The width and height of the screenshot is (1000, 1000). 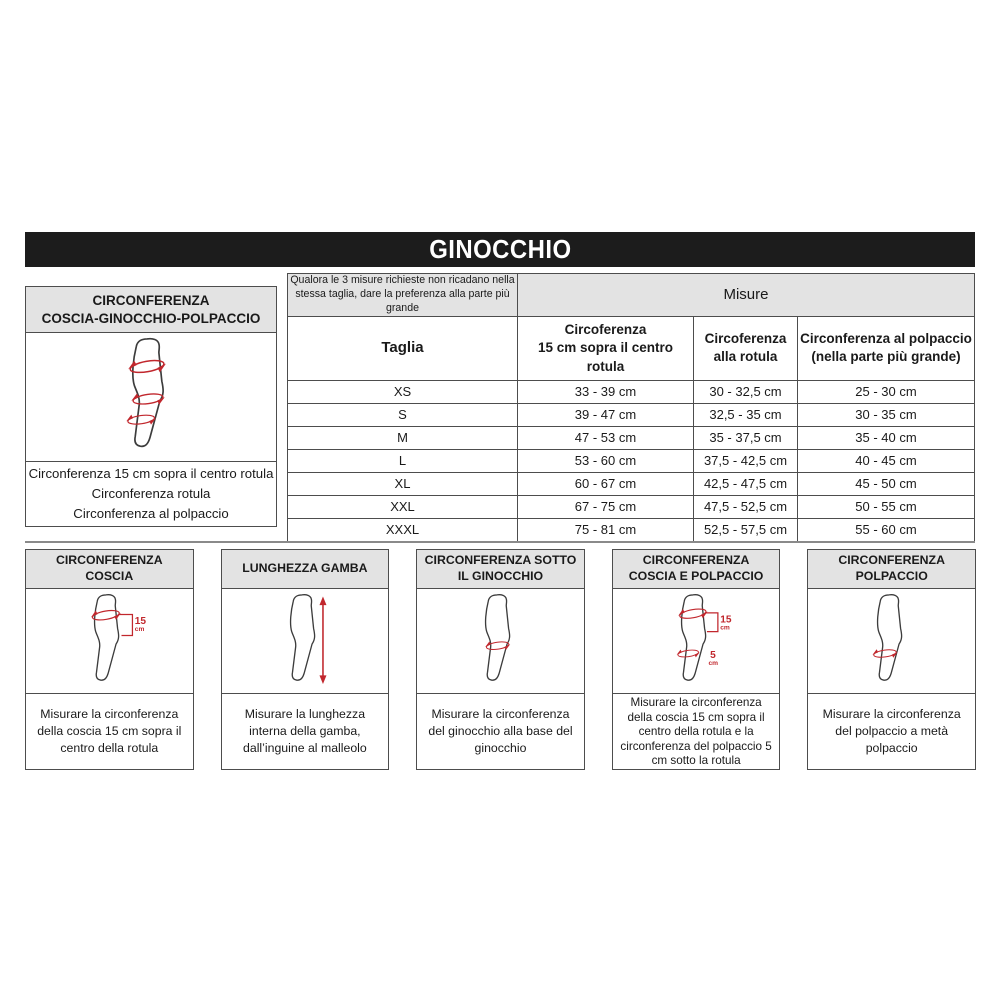 I want to click on measure-cell: 37,5 - 42,5 cm, so click(x=745, y=460).